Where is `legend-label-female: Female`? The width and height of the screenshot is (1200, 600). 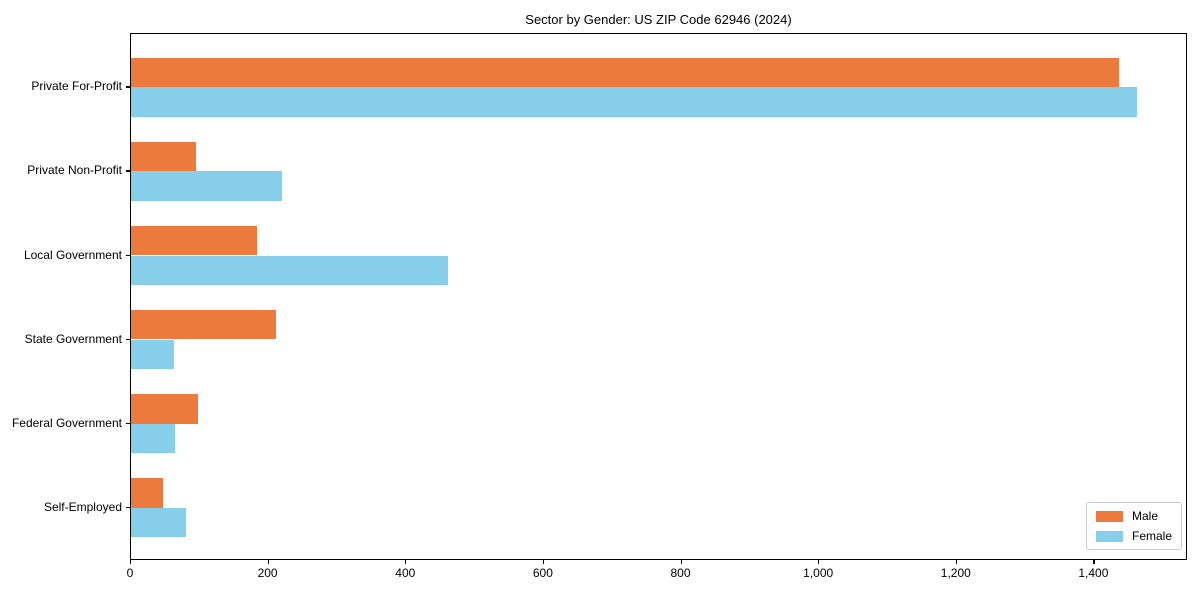 legend-label-female: Female is located at coordinates (1151, 536).